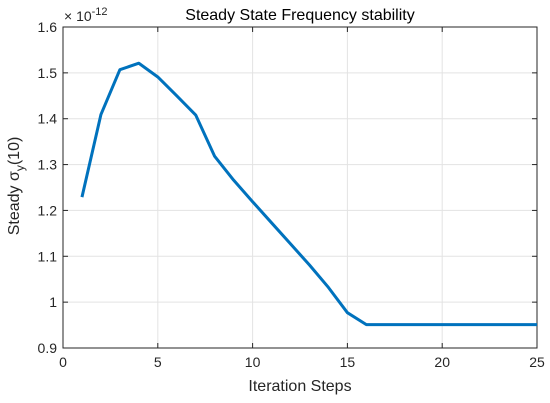 Image resolution: width=550 pixels, height=403 pixels. Describe the element at coordinates (48, 165) in the screenshot. I see `y-tick-label: 1.3` at that location.